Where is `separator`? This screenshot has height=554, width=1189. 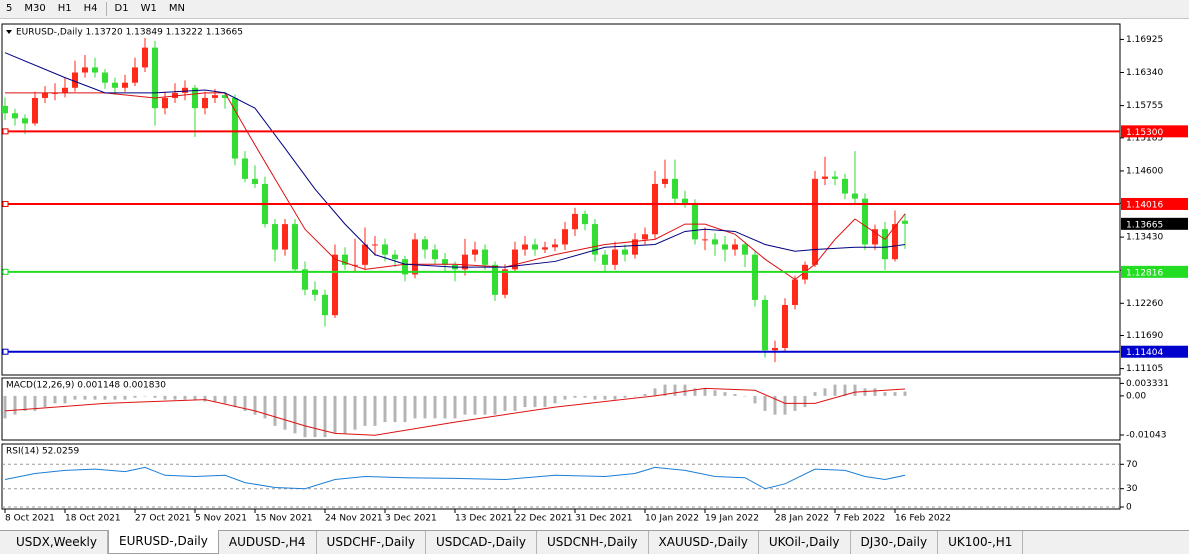
separator is located at coordinates (106, 9).